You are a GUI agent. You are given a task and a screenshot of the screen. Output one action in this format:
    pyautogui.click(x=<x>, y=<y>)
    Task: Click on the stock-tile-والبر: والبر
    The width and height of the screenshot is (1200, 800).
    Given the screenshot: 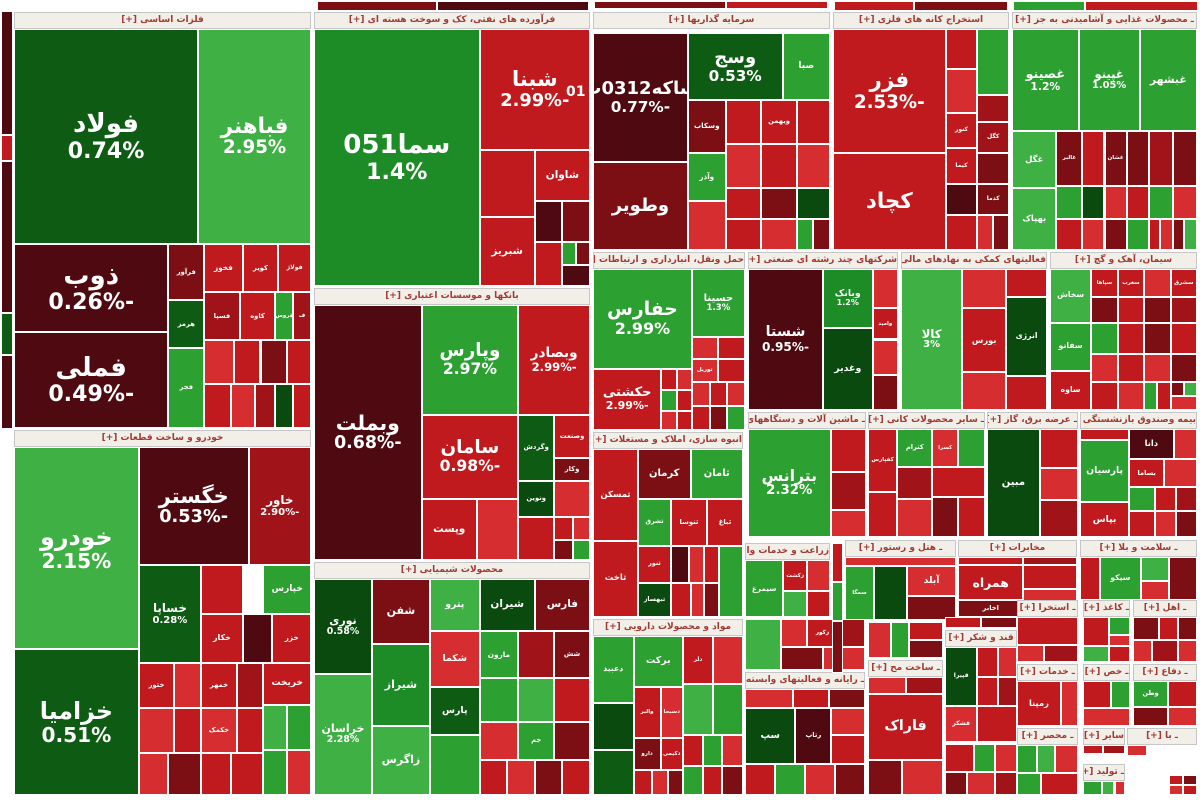 What is the action you would take?
    pyautogui.click(x=647, y=712)
    